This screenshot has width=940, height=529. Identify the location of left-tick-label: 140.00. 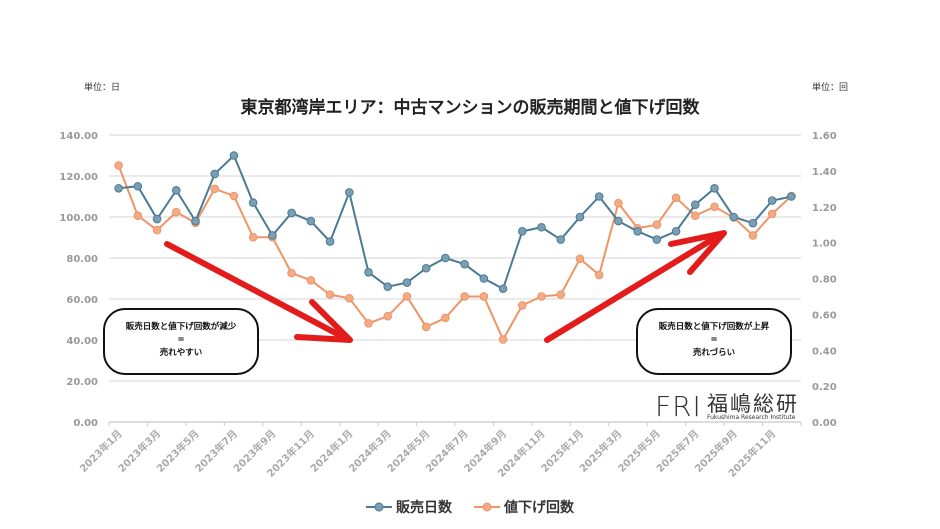
(78, 136).